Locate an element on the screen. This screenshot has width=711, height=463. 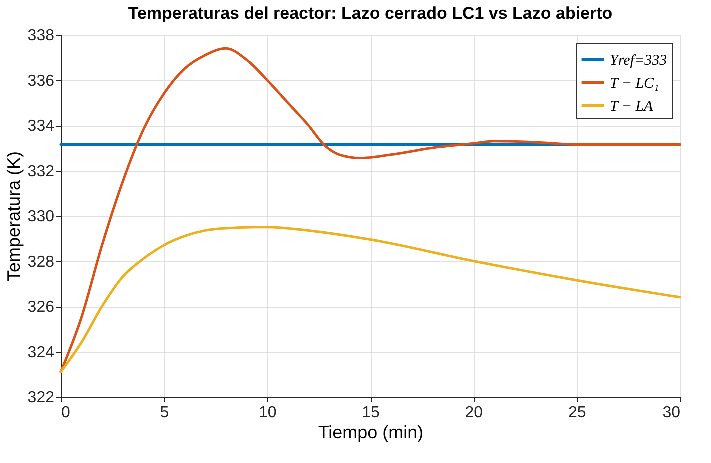
legend-label: T − LC₁ is located at coordinates (635, 84).